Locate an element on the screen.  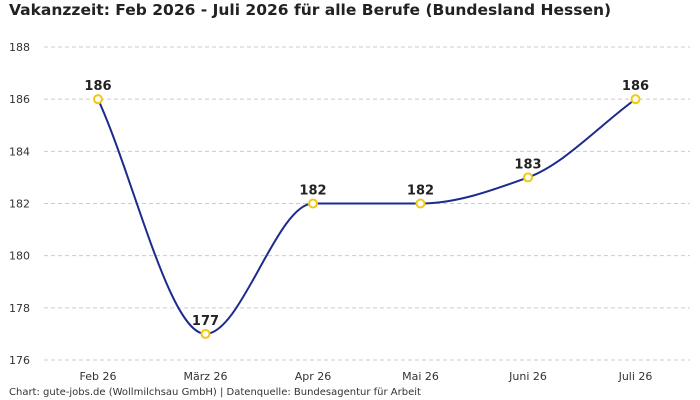
y-tick-label: 178 is located at coordinates (19, 308).